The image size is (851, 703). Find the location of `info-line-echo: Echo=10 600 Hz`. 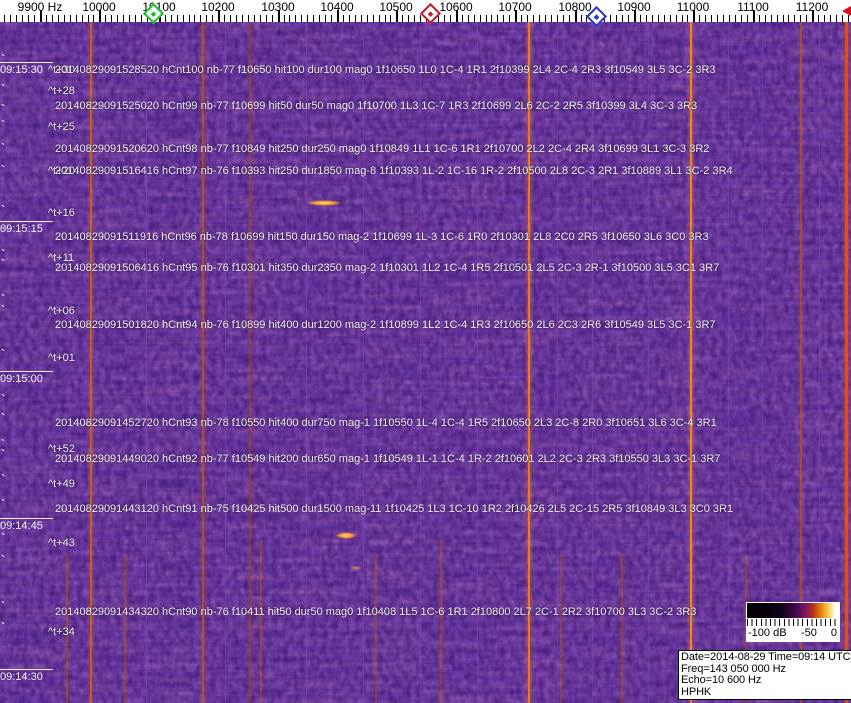

info-line-echo: Echo=10 600 Hz is located at coordinates (721, 680).